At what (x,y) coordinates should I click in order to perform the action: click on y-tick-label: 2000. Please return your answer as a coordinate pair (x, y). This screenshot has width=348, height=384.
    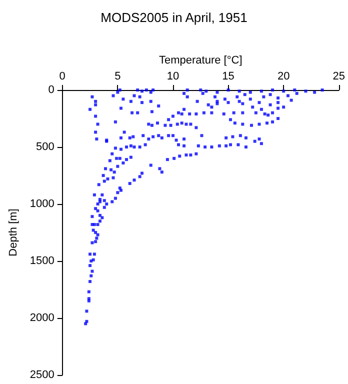
    Looking at the image, I should click on (42, 318).